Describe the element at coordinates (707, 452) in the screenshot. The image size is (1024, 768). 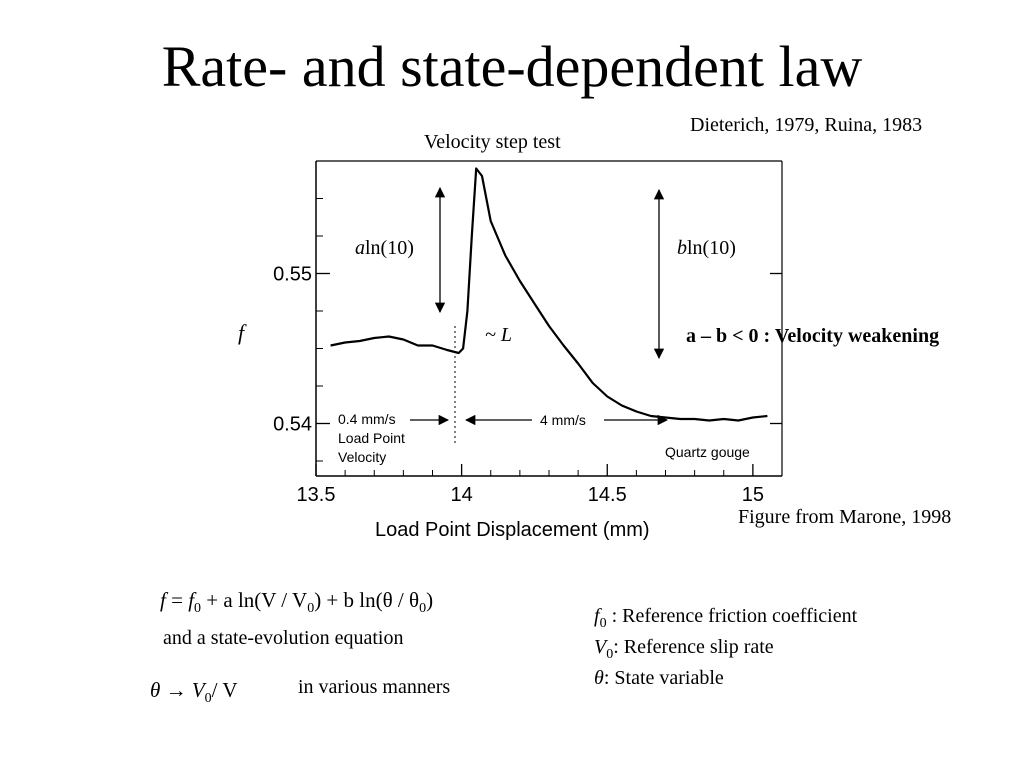
I see `material-label: Quartz gouge` at that location.